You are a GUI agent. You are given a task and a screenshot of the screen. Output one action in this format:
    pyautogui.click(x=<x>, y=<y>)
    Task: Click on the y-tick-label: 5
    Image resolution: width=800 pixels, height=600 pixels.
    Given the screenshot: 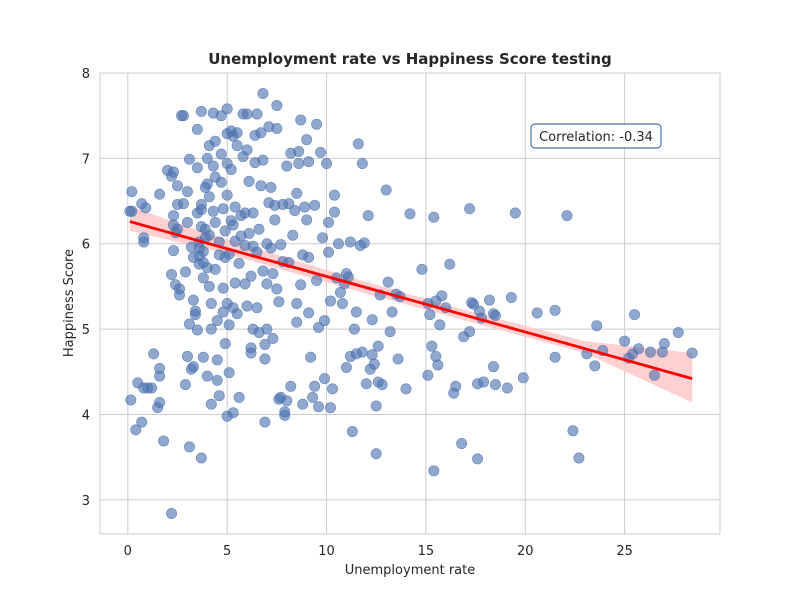 What is the action you would take?
    pyautogui.click(x=86, y=330)
    